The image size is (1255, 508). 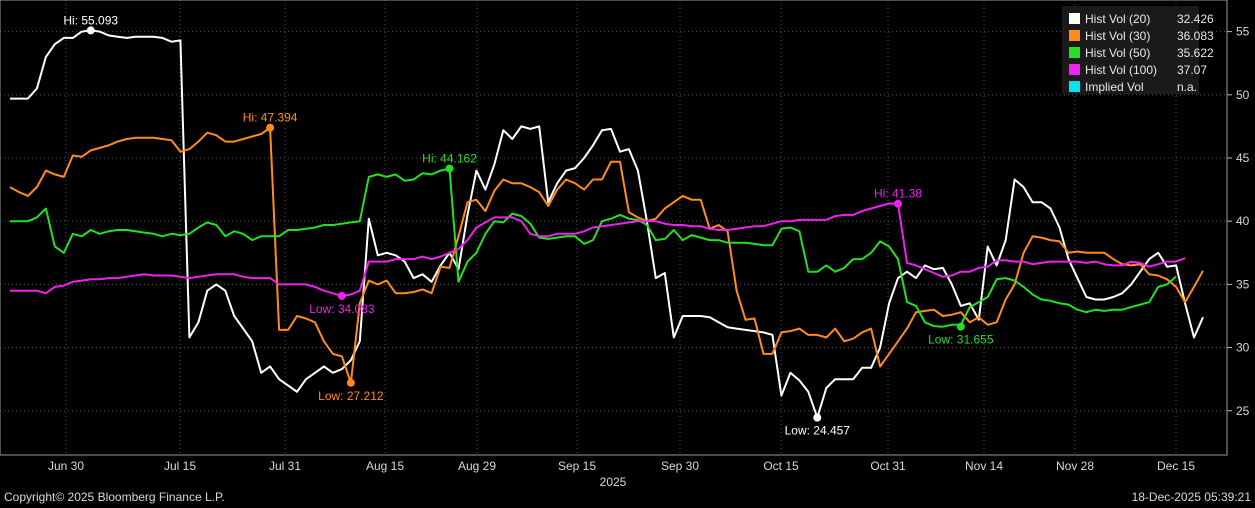 I want to click on legend-label: Hist Vol (20), so click(x=1117, y=19).